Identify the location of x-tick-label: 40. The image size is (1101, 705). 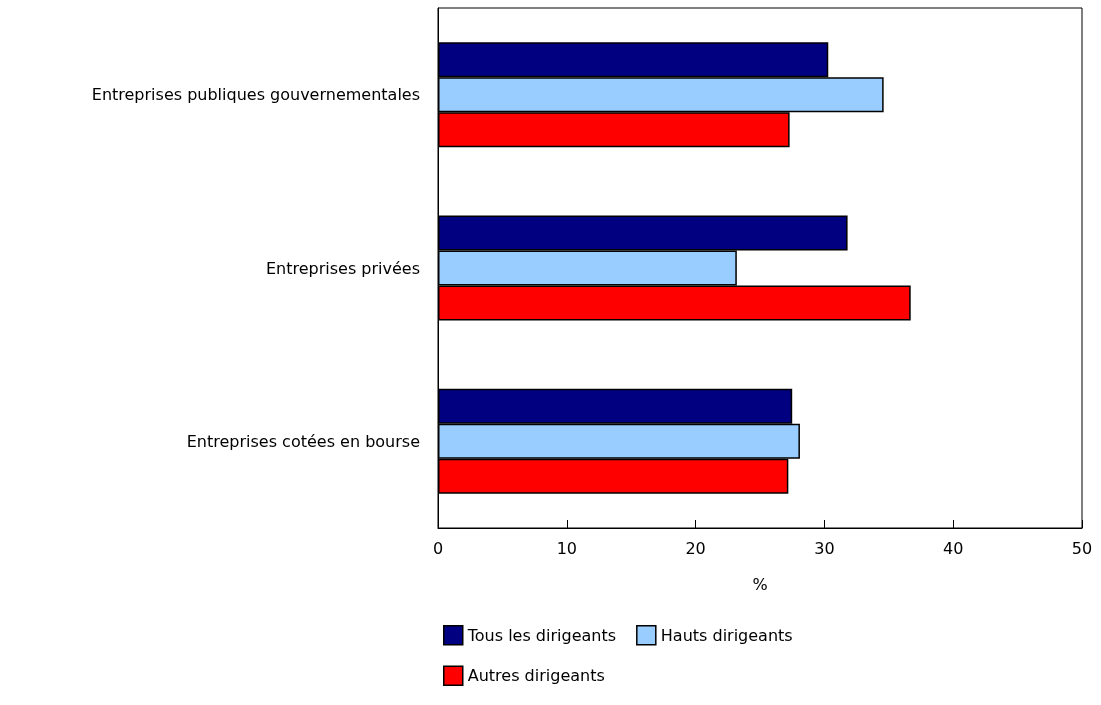
(953, 548).